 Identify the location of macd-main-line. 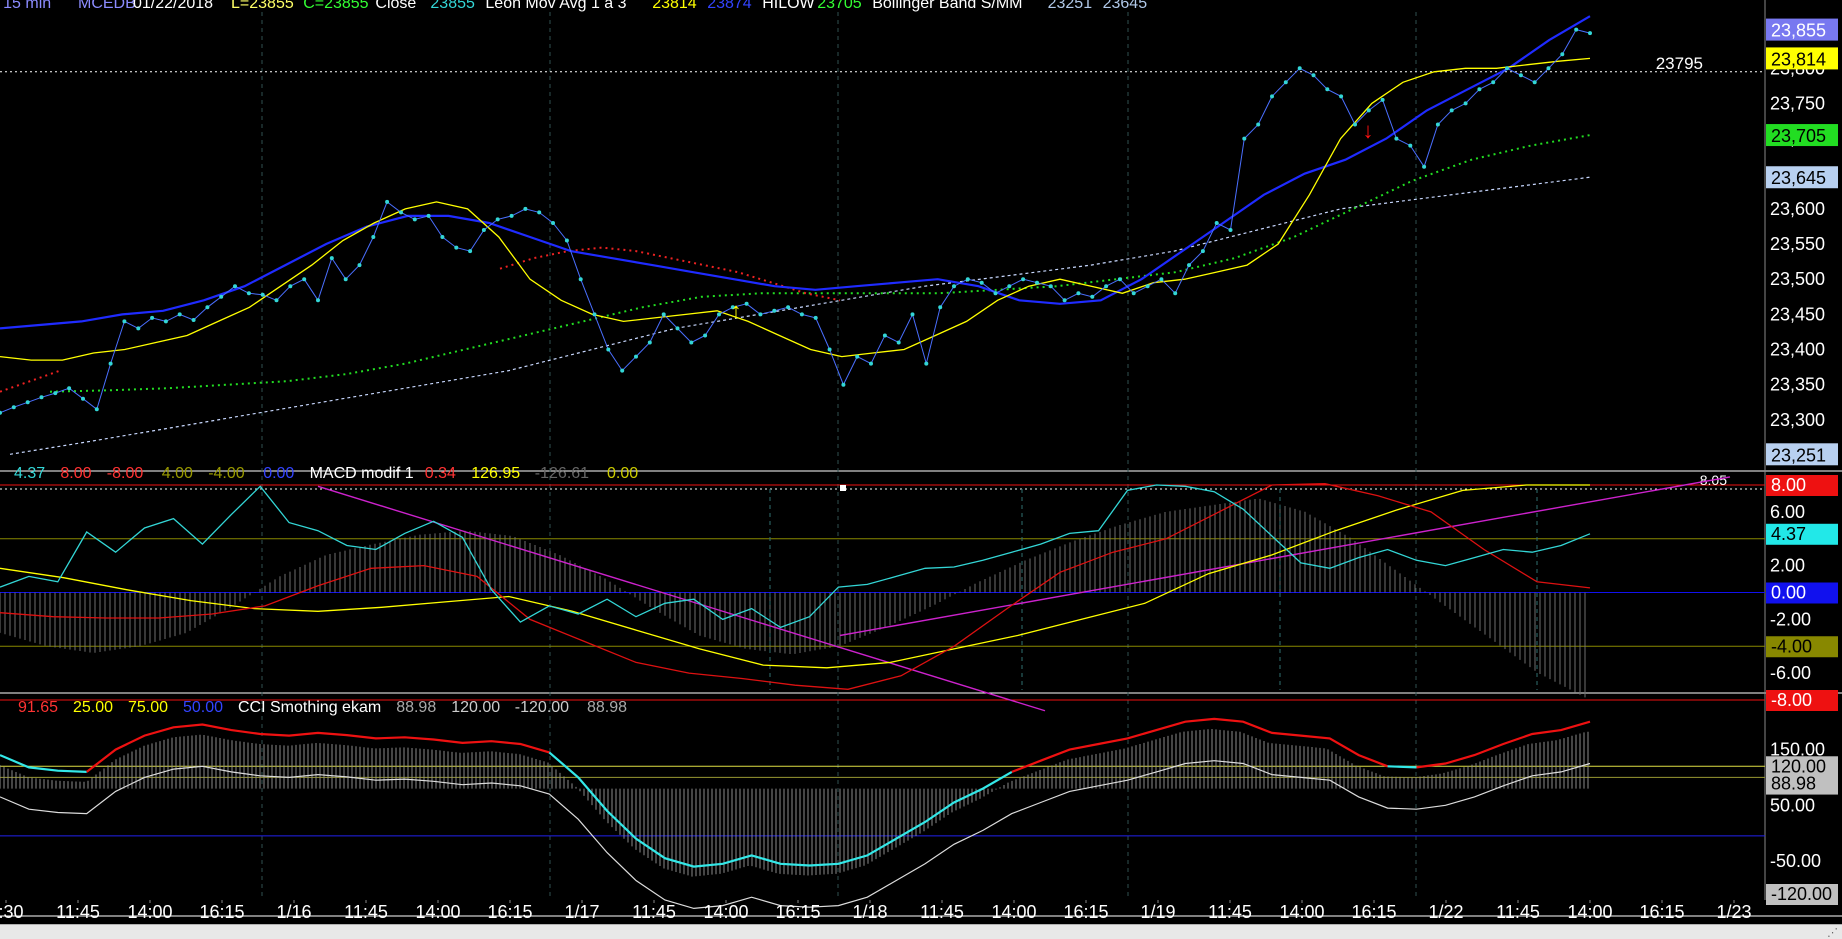
(795, 556).